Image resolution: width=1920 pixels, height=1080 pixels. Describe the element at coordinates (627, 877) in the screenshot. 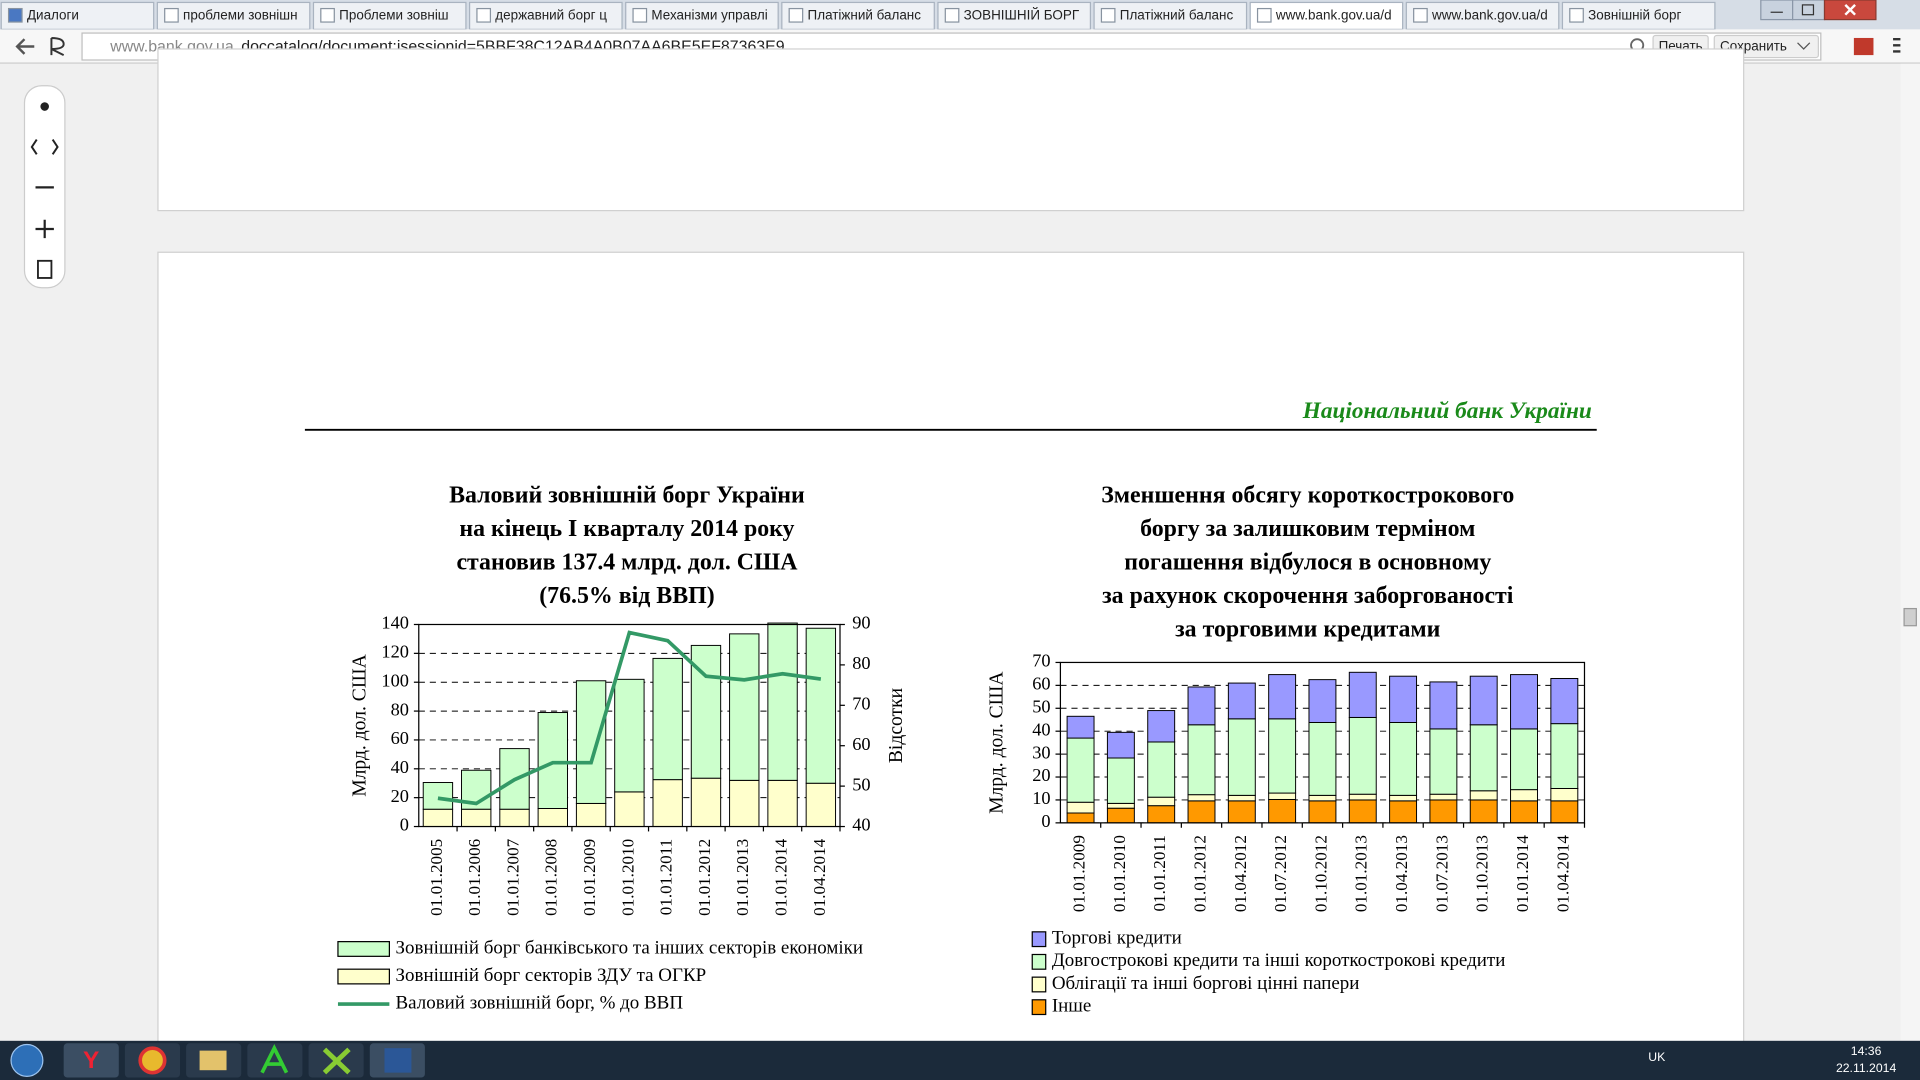

I see `x-tick-label: 01.01.2010` at that location.